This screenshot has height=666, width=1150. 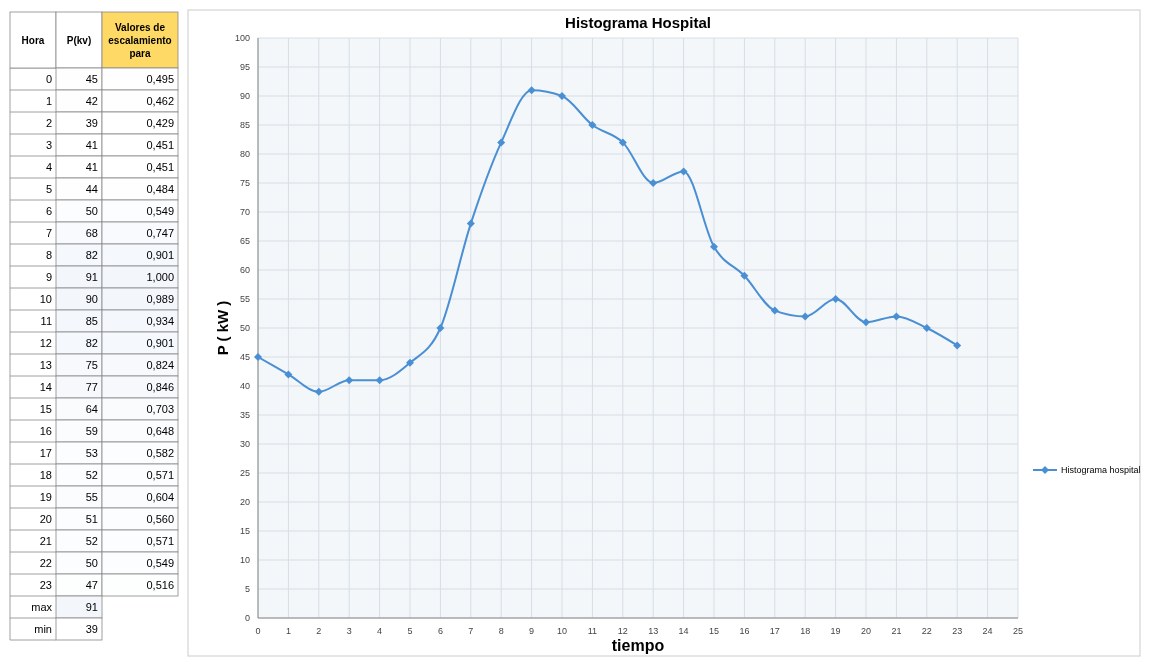 What do you see at coordinates (160, 475) in the screenshot?
I see `data-label: 0,571` at bounding box center [160, 475].